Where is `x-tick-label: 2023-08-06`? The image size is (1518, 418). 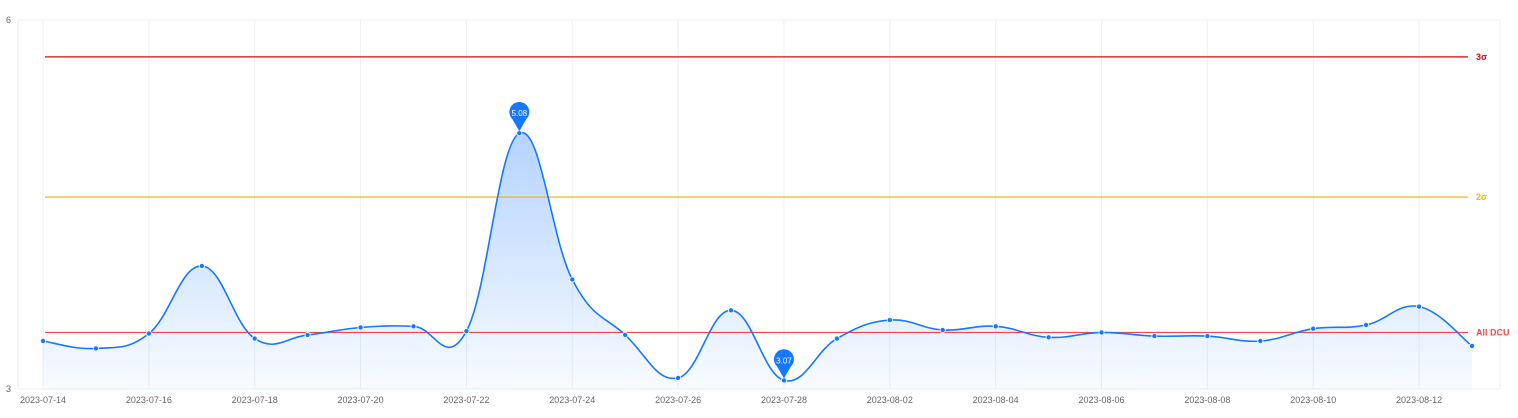
x-tick-label: 2023-08-06 is located at coordinates (1101, 400).